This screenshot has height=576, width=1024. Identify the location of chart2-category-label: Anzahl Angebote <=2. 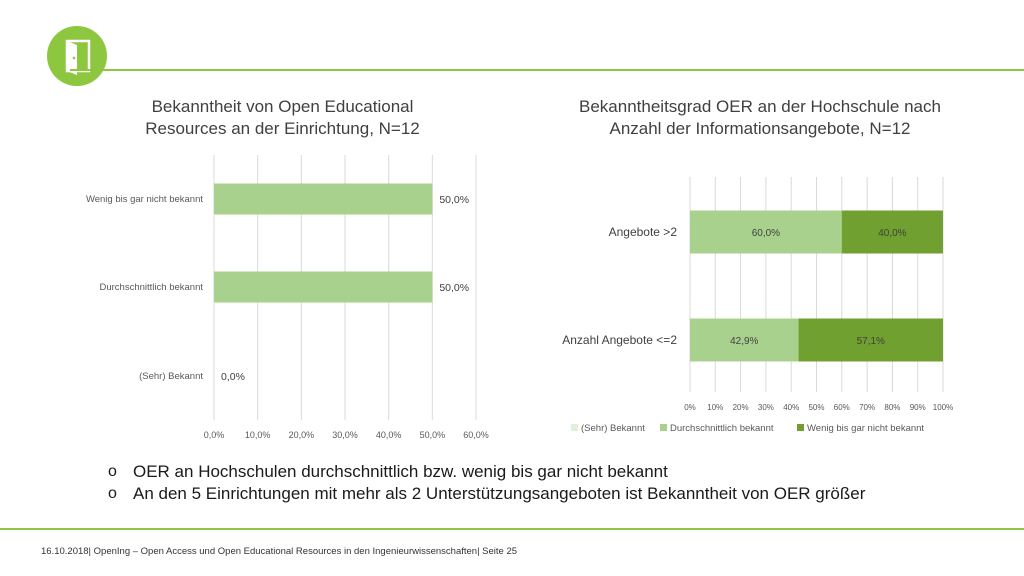
(619, 340).